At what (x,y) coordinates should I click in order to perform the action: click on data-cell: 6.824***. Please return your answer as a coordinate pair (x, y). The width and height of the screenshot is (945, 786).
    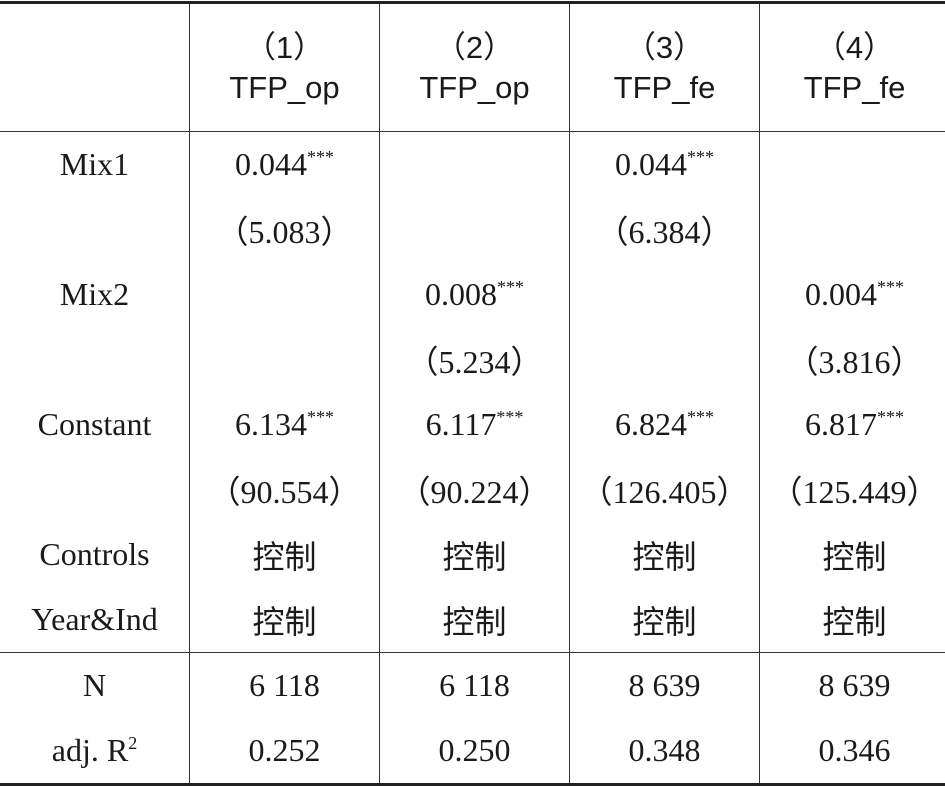
    Looking at the image, I should click on (665, 424).